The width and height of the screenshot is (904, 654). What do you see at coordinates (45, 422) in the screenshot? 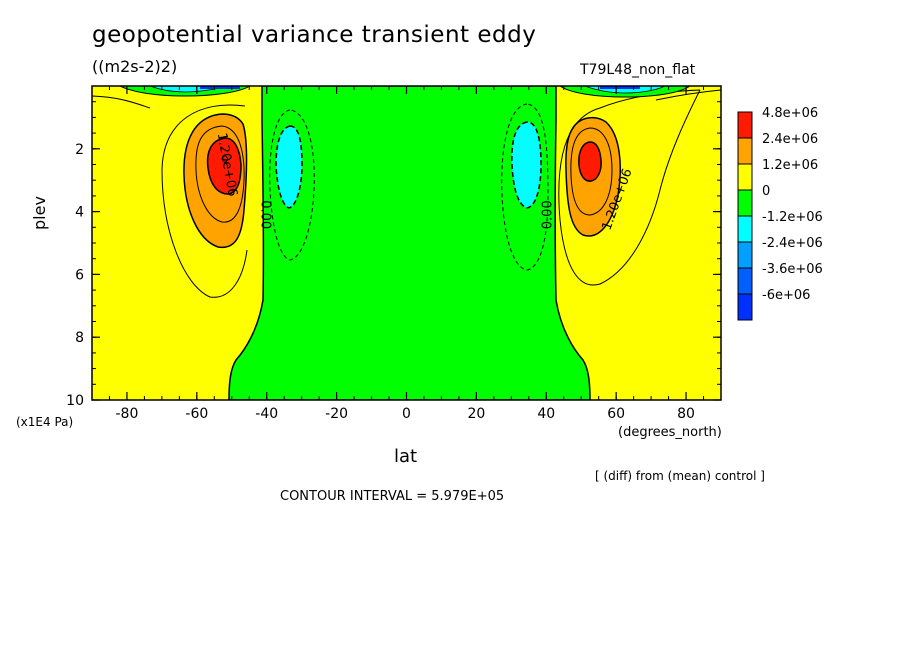
I see `y-axis-units: (x1E4 Pa)` at bounding box center [45, 422].